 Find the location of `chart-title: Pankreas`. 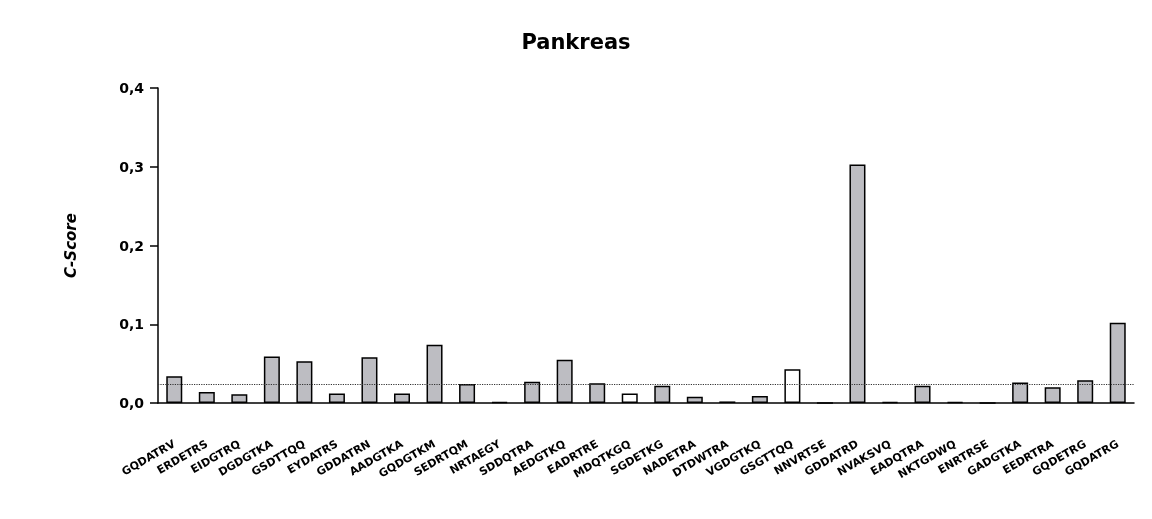

chart-title: Pankreas is located at coordinates (576, 41).